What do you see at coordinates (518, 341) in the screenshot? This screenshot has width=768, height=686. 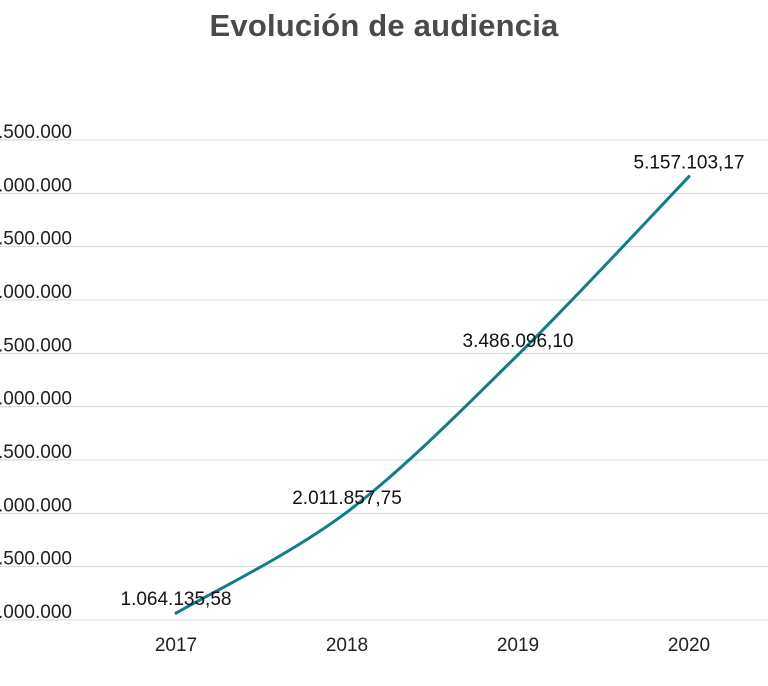 I see `data-label: 3.486.096,10` at bounding box center [518, 341].